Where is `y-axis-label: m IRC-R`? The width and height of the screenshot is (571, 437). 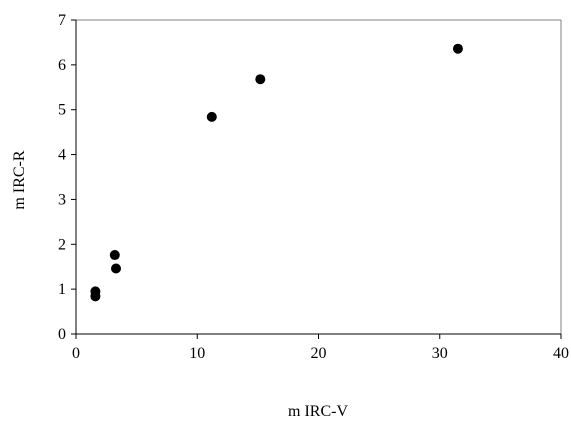
y-axis-label: m IRC-R is located at coordinates (19, 179).